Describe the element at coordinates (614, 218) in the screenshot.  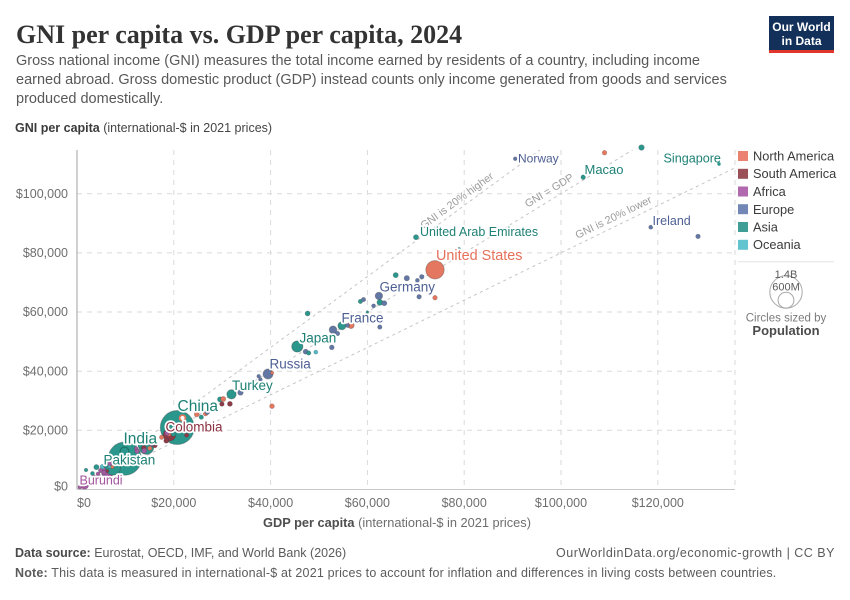
I see `svg-text: GNI is 20% lower` at that location.